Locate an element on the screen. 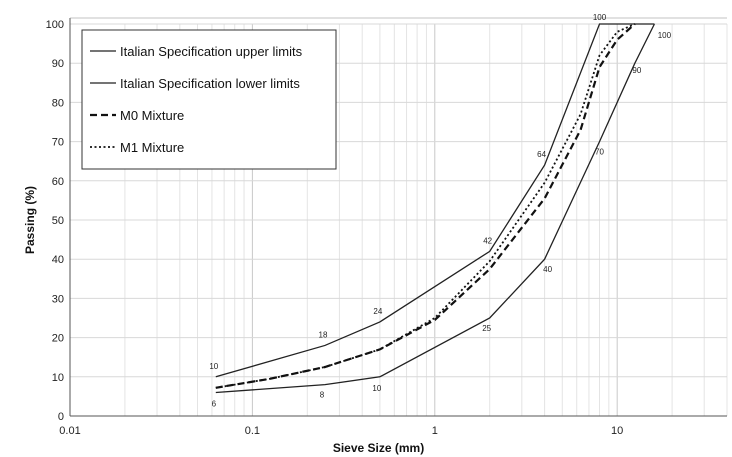  y-tick-label: 70 is located at coordinates (58, 143).